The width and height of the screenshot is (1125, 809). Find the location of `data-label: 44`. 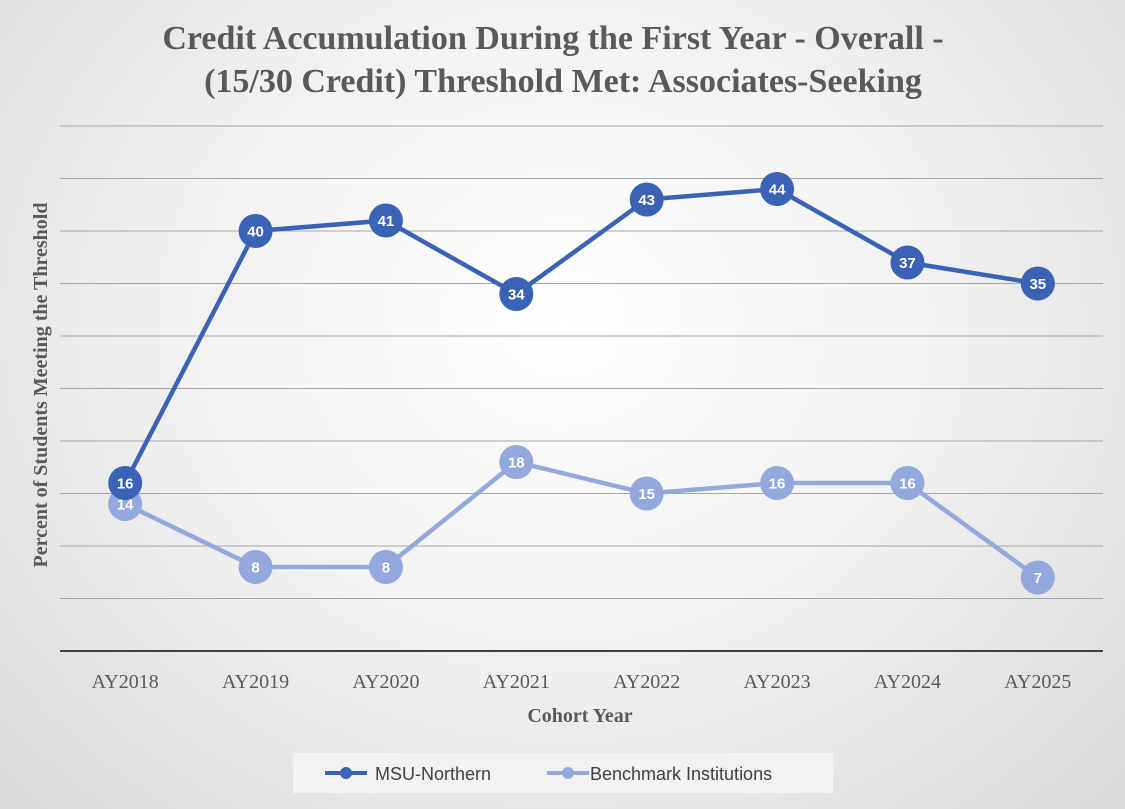

data-label: 44 is located at coordinates (777, 190).